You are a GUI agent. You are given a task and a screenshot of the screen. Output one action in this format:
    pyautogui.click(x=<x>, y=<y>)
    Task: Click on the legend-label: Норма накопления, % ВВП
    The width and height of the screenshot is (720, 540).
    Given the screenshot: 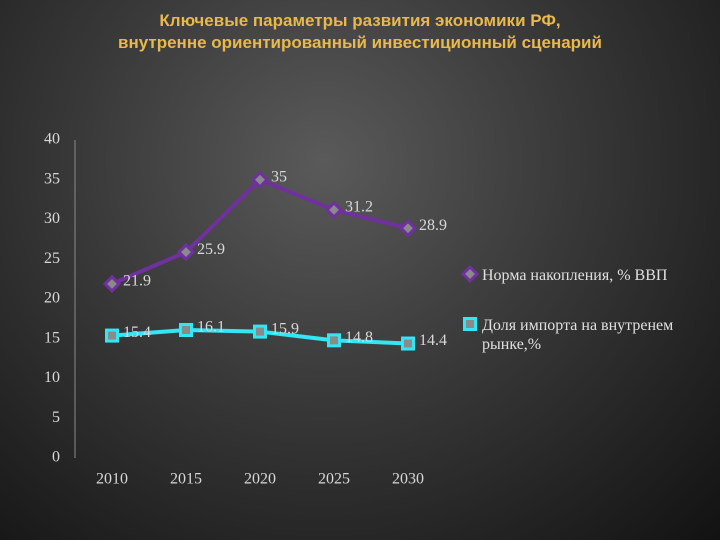 What is the action you would take?
    pyautogui.click(x=575, y=275)
    